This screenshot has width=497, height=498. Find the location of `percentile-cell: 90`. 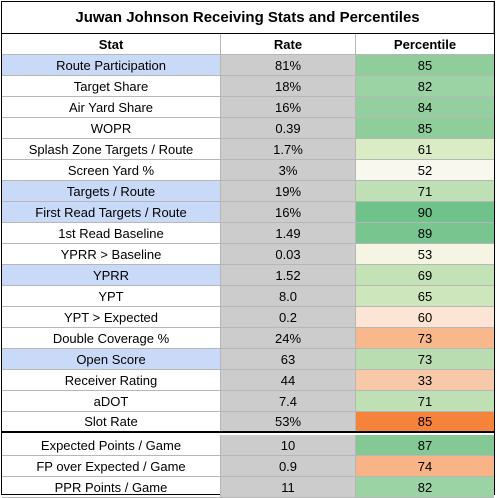

percentile-cell: 90 is located at coordinates (425, 212).